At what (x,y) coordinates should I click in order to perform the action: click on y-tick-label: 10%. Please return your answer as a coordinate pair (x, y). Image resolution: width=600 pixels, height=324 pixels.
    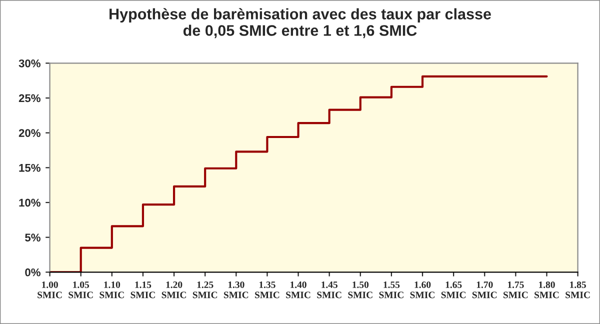
    Looking at the image, I should click on (29, 202).